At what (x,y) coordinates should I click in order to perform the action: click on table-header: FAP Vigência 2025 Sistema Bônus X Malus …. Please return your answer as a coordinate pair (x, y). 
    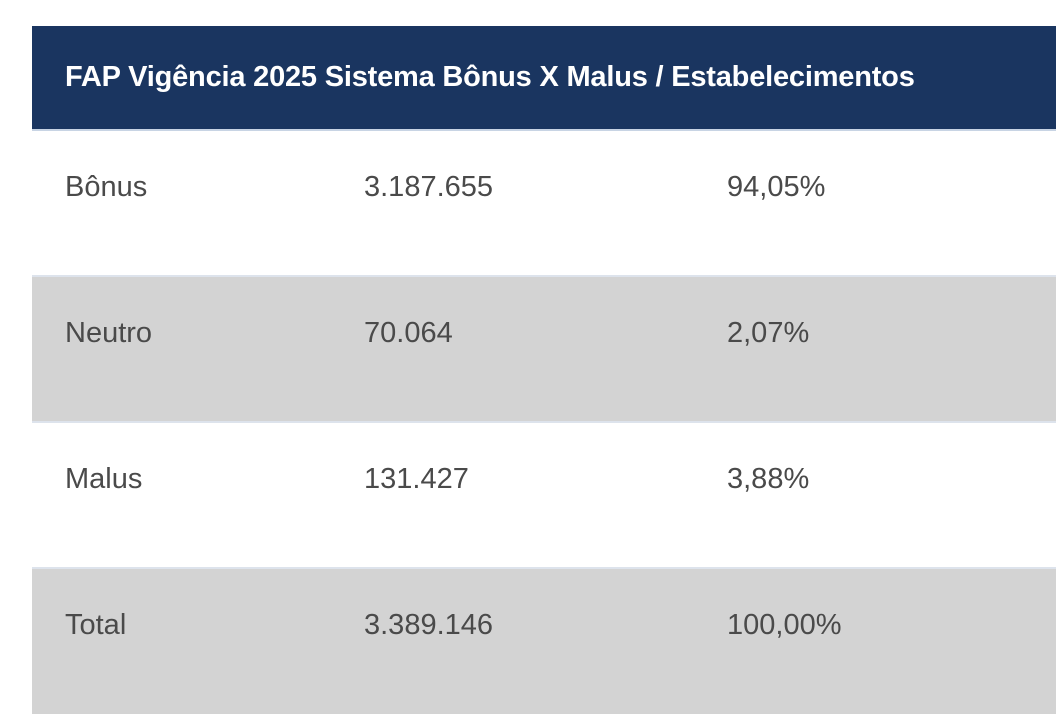
    Looking at the image, I should click on (544, 78).